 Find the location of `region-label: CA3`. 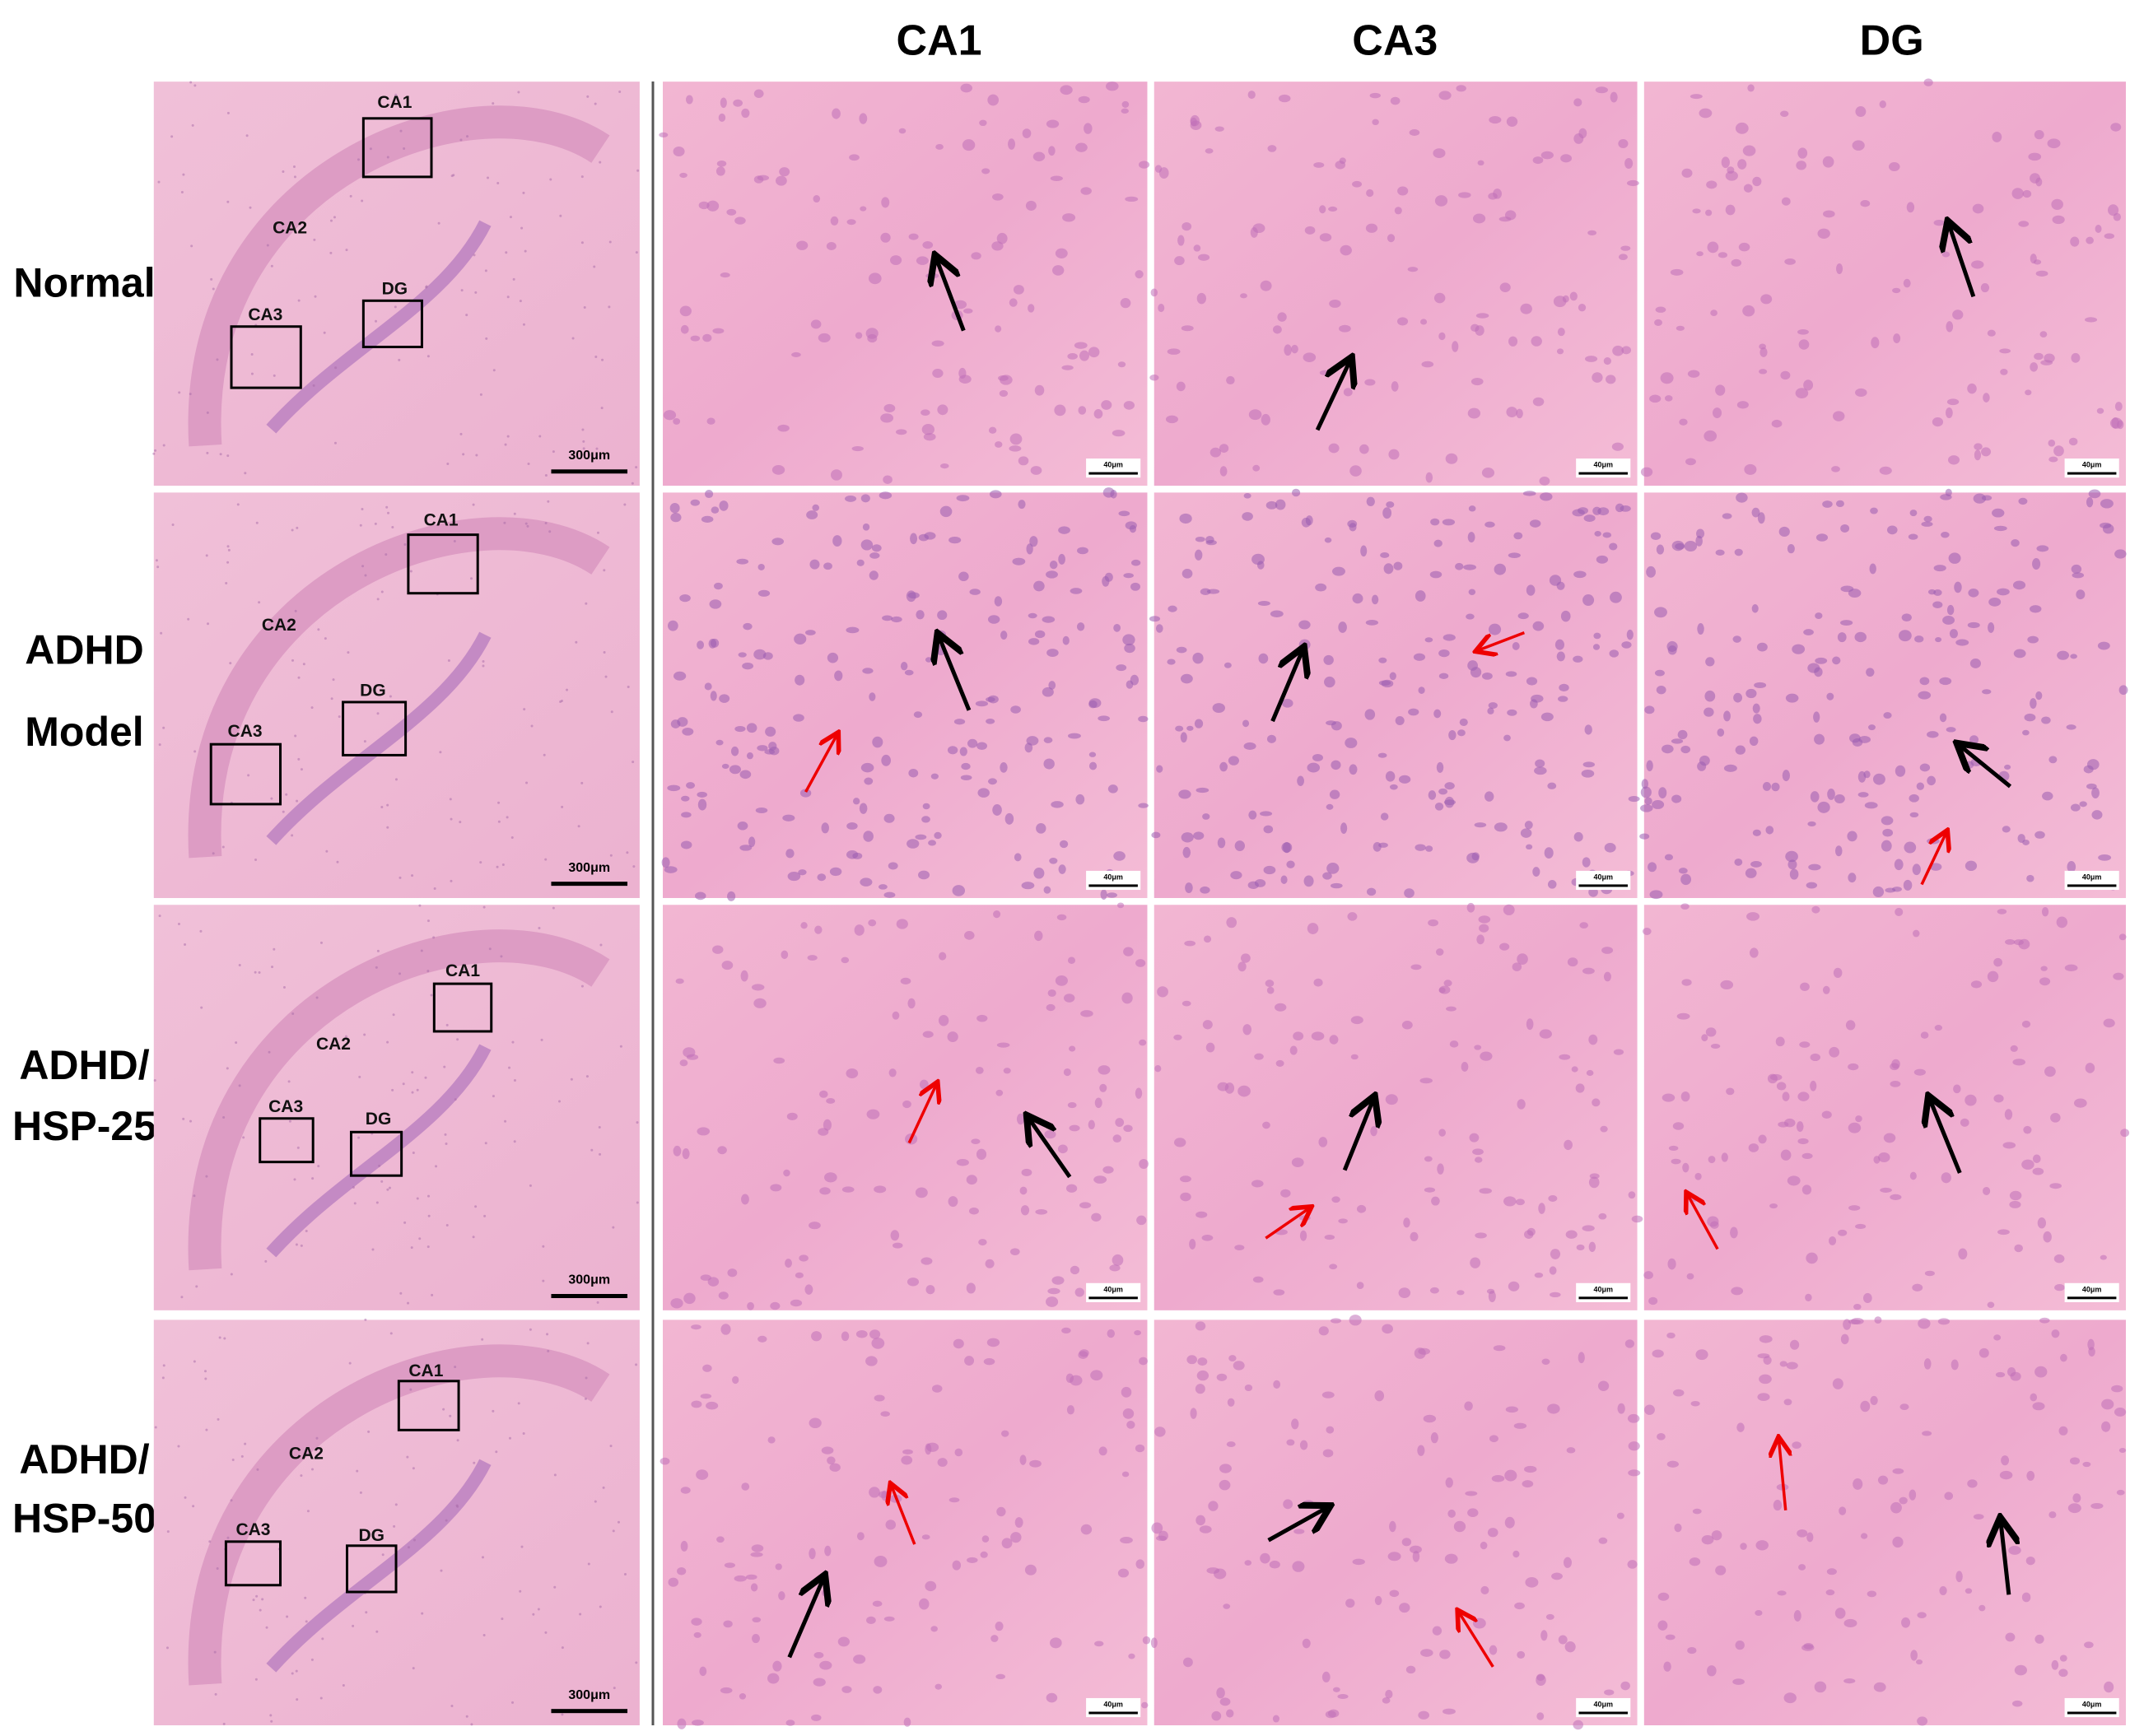

region-label: CA3 is located at coordinates (265, 314).